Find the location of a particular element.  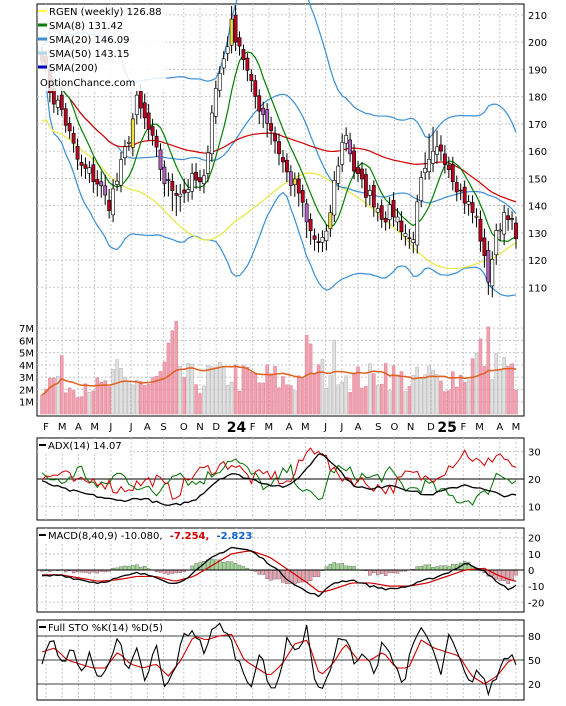

macd-legend-signal: -2.823 is located at coordinates (235, 536).